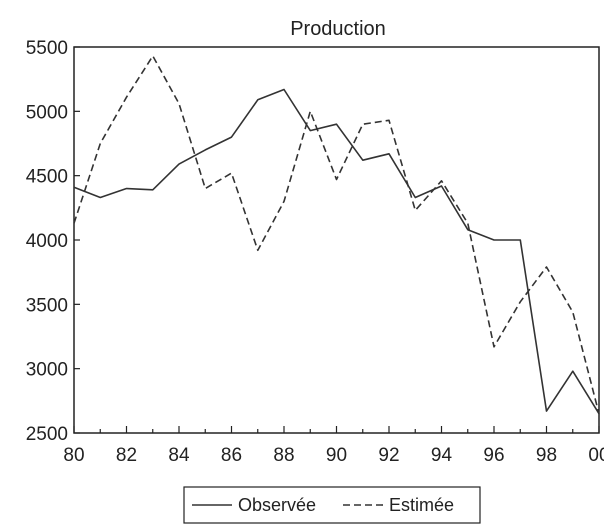  Describe the element at coordinates (283, 455) in the screenshot. I see `x-tick-label: 88` at that location.